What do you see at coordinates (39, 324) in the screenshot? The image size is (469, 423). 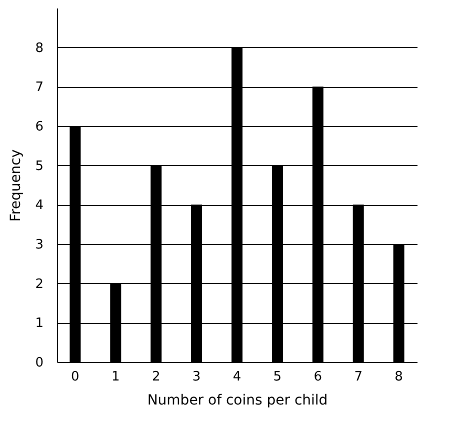 I see `y-tick-label: 1` at bounding box center [39, 324].